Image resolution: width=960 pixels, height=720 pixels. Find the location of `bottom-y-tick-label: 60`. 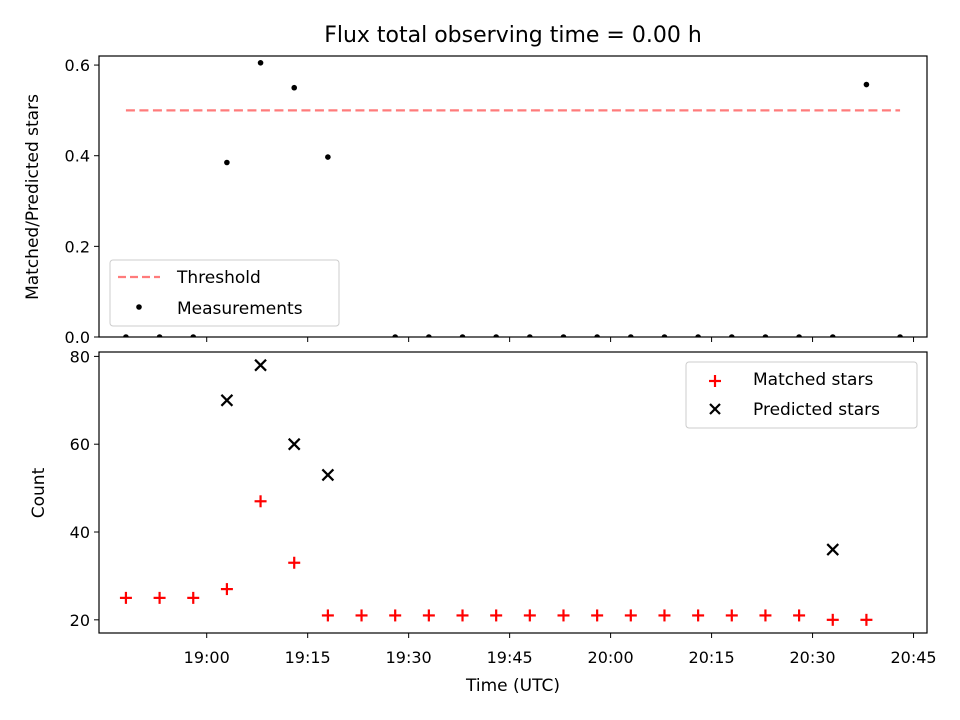

bottom-y-tick-label: 60 is located at coordinates (80, 444).